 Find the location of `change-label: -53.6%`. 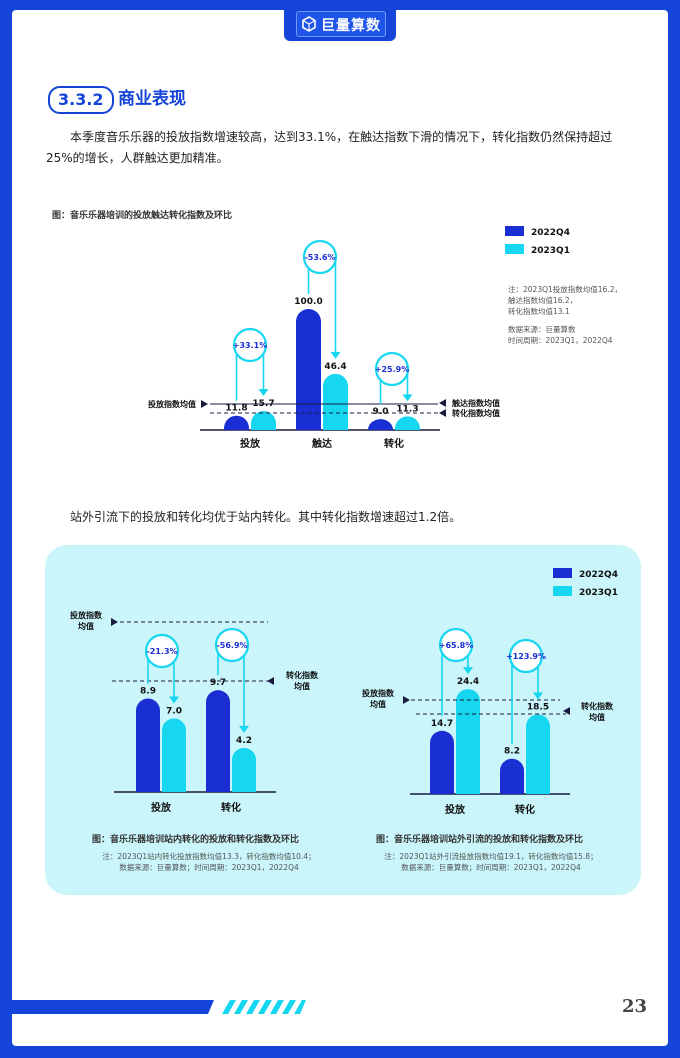

change-label: -53.6% is located at coordinates (319, 257).